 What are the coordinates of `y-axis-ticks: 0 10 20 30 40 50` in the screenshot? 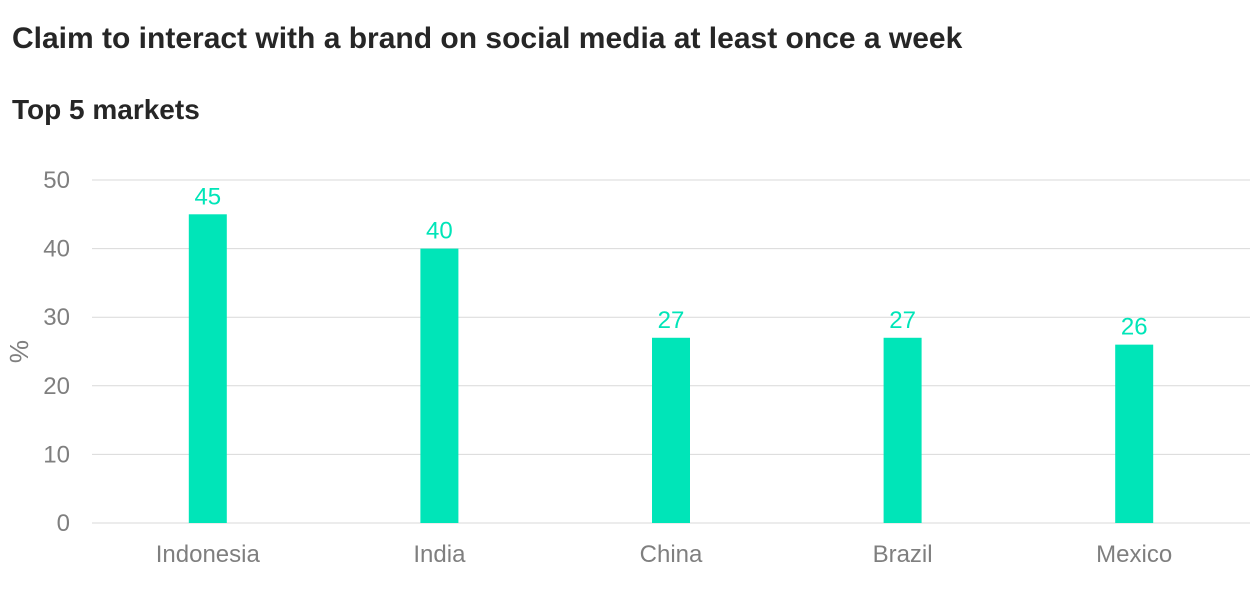 It's located at (56, 352).